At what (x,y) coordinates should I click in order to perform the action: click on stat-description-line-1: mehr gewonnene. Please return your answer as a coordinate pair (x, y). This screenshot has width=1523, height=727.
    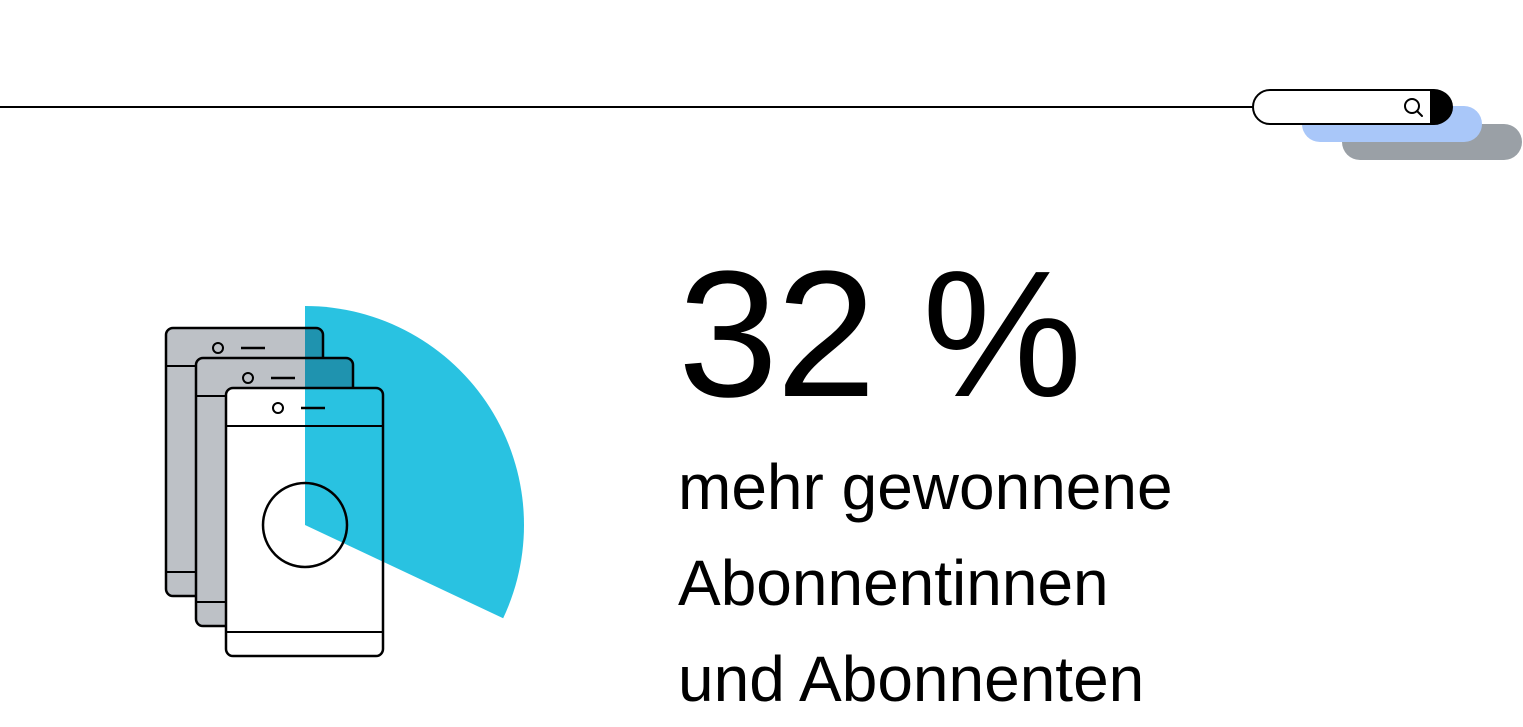
    Looking at the image, I should click on (925, 487).